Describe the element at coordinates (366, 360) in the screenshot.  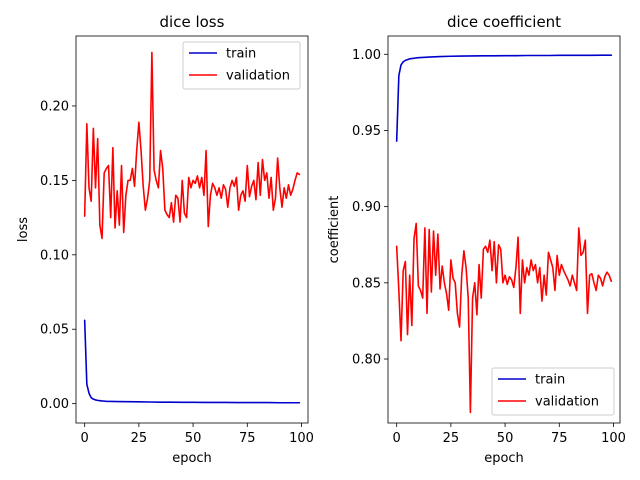
I see `dice-coefficient-y-tick-label: 0.80` at that location.